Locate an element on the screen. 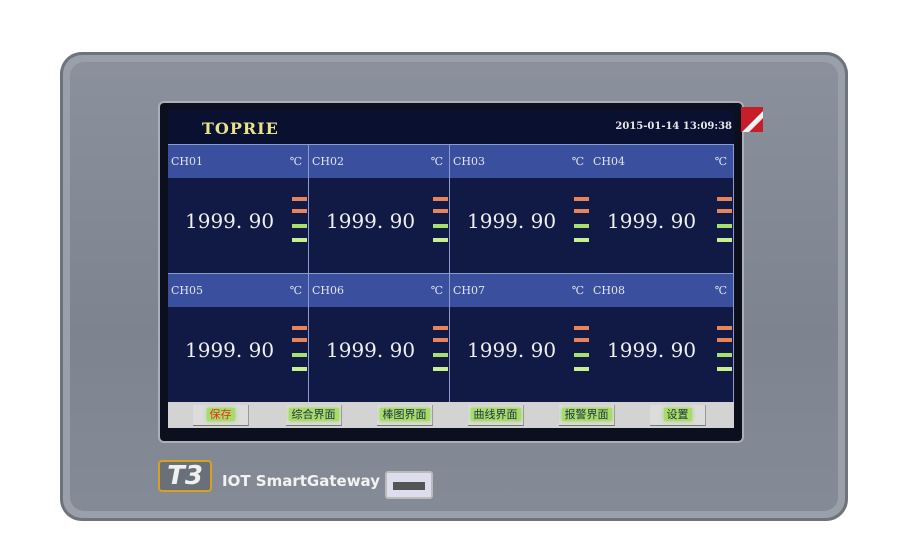 The height and width of the screenshot is (554, 919). button-3: 曲线界面 is located at coordinates (496, 415).